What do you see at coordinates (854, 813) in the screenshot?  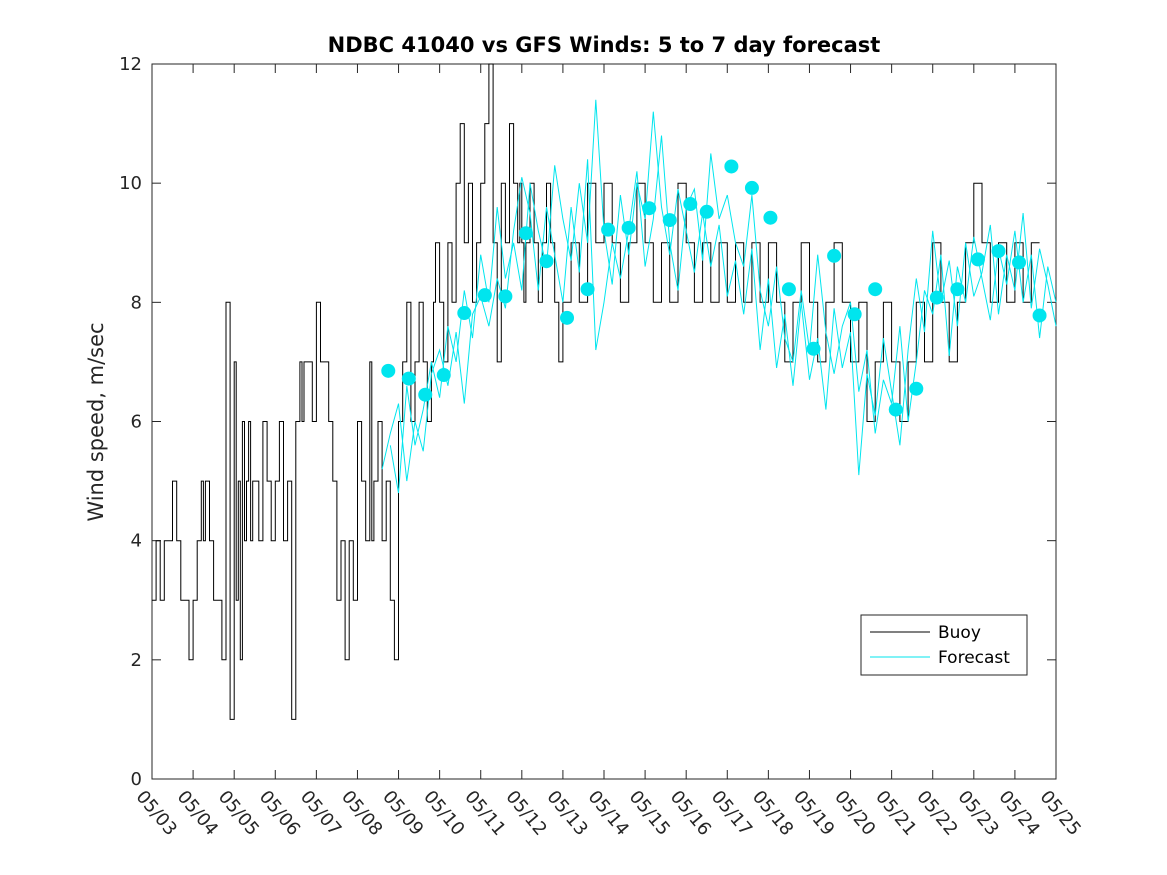 I see `x-tick-label-17: 05/20` at bounding box center [854, 813].